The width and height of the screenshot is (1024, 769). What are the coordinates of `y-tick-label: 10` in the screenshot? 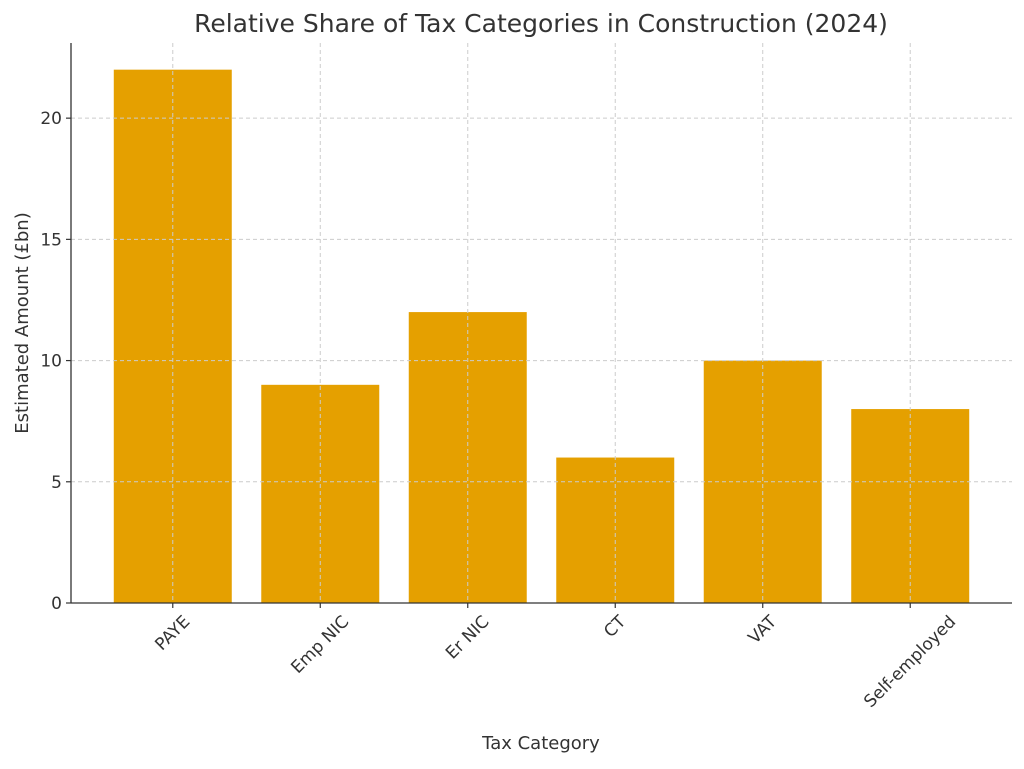 It's located at (51, 362).